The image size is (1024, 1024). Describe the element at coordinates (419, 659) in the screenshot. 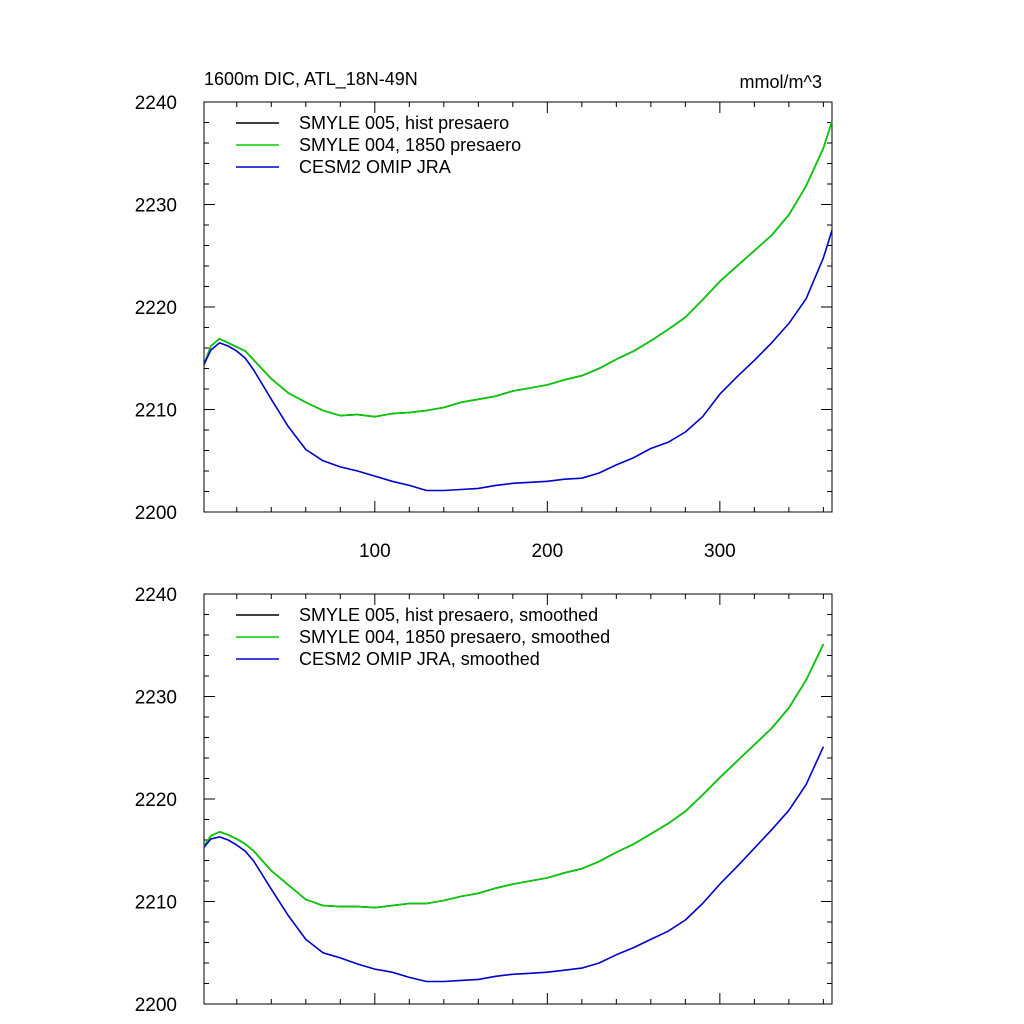

I see `legend-label: CESM2 OMIP JRA, smoothed` at that location.